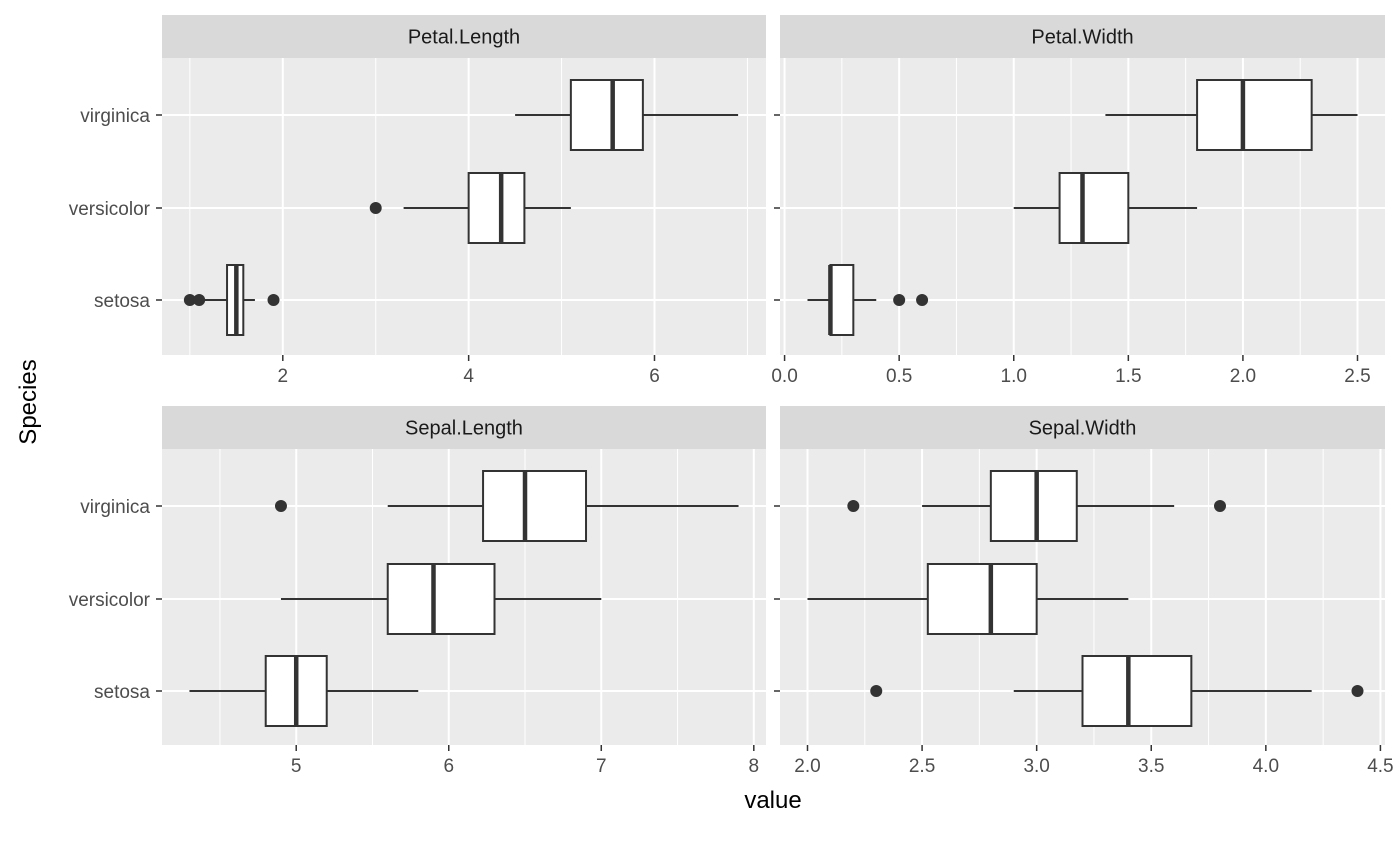 Image resolution: width=1400 pixels, height=866 pixels. What do you see at coordinates (754, 766) in the screenshot?
I see `x-tick-label: 8` at bounding box center [754, 766].